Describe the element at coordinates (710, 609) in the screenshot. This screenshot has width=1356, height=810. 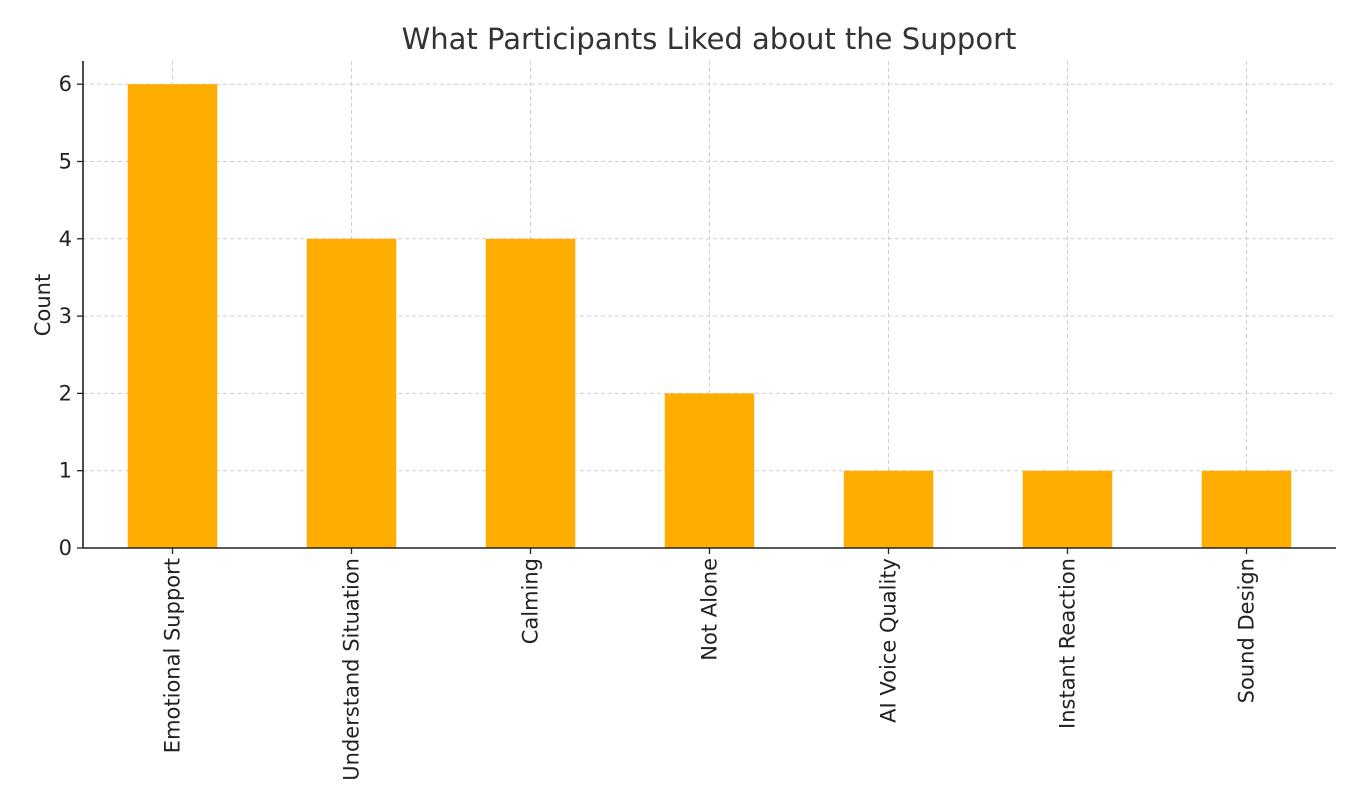
I see `x-tick-label-3: Not Alone` at that location.